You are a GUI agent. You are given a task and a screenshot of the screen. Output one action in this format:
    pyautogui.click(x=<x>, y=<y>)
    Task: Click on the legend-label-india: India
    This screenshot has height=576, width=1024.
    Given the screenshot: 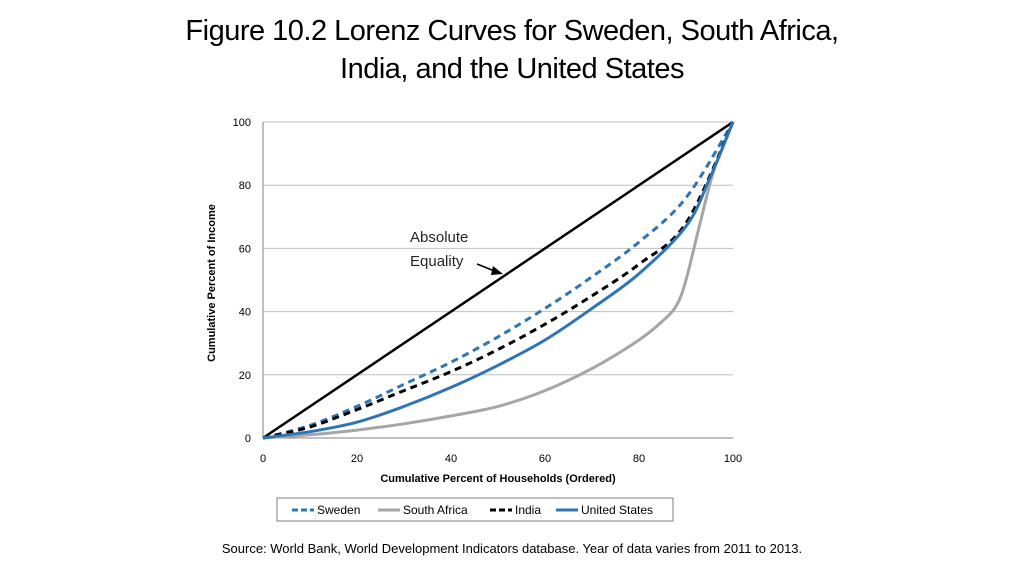 What is the action you would take?
    pyautogui.click(x=528, y=510)
    